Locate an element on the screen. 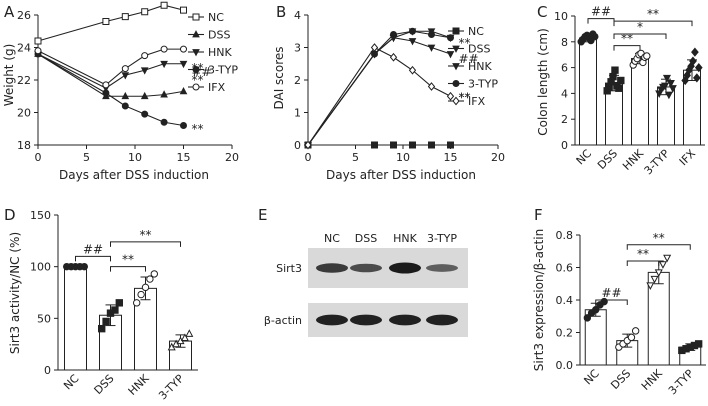  y-tick-label: 24 is located at coordinates (24, 48).